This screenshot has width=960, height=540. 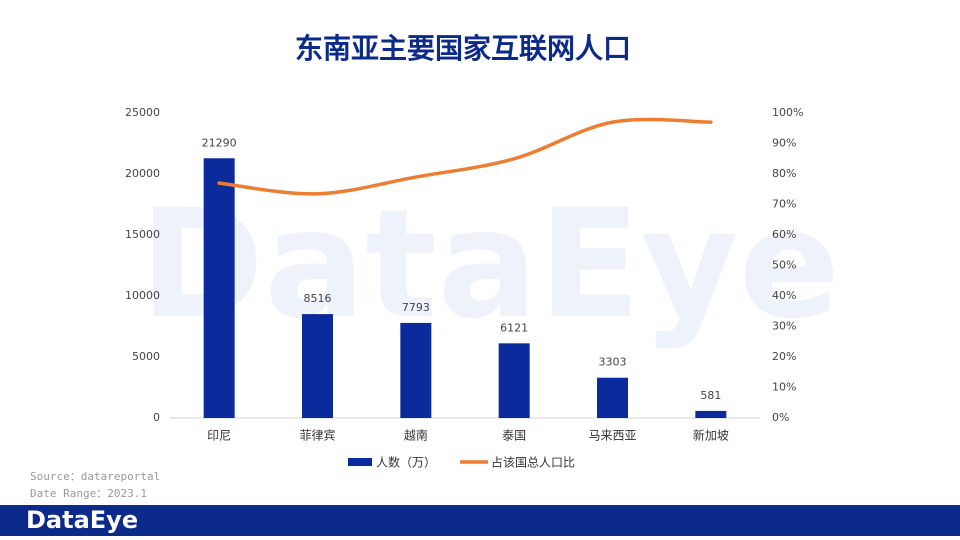 I want to click on footer-bar, so click(x=480, y=520).